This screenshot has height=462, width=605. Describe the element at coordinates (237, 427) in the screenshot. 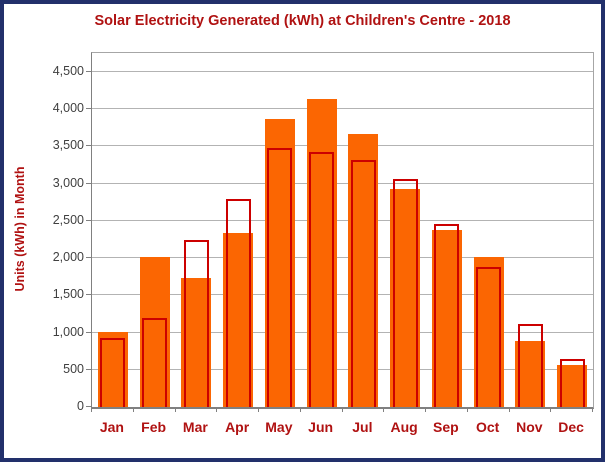

I see `x-tick-label-apr: Apr` at that location.